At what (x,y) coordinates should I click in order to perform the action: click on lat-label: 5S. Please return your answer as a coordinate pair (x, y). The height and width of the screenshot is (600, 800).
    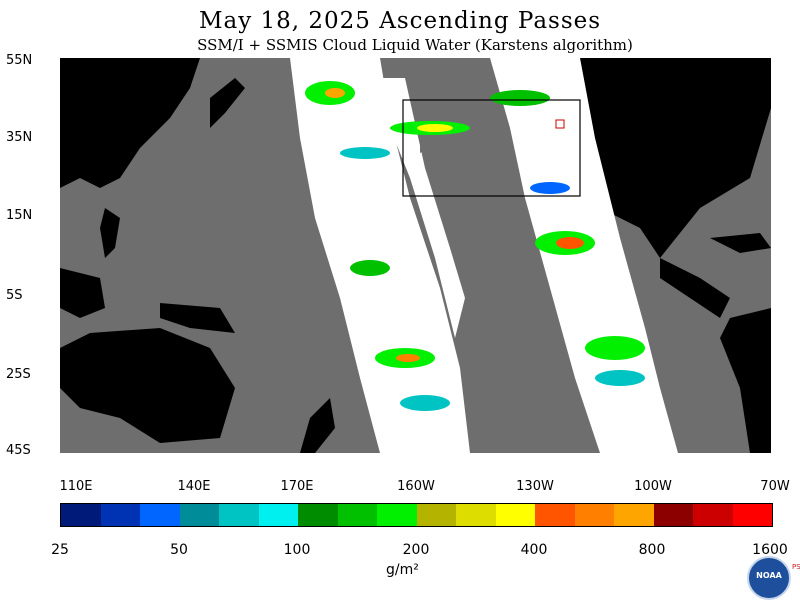
    Looking at the image, I should click on (14, 295).